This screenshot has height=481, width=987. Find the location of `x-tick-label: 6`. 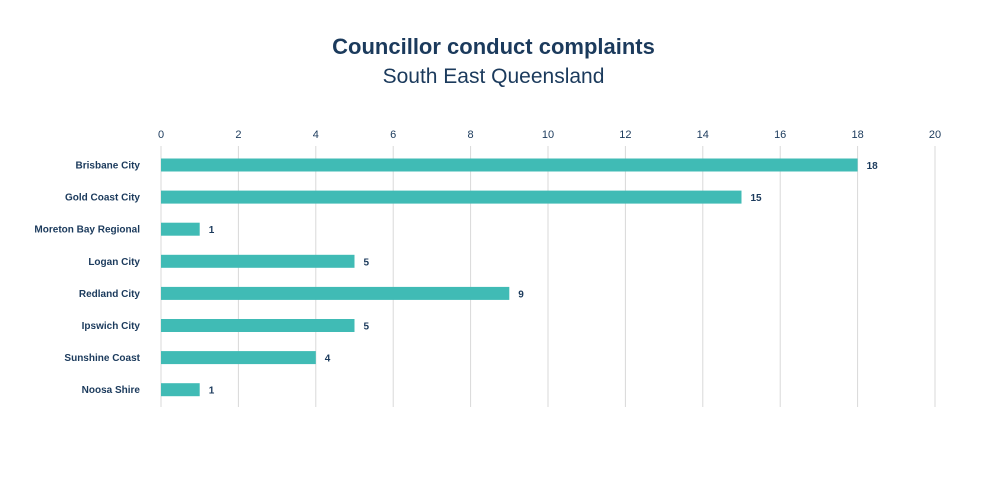

x-tick-label: 6 is located at coordinates (393, 135).